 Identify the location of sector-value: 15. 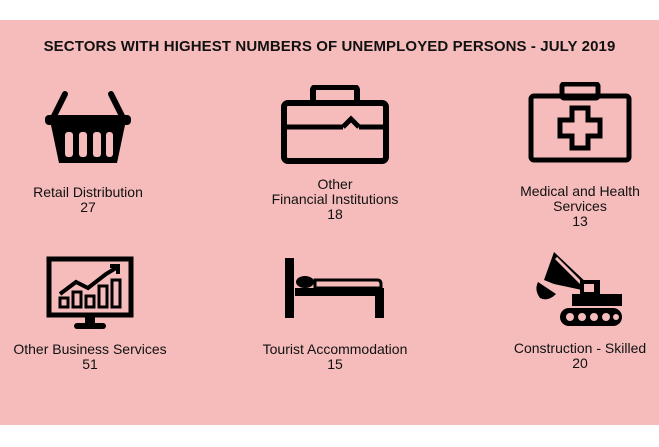
(335, 364).